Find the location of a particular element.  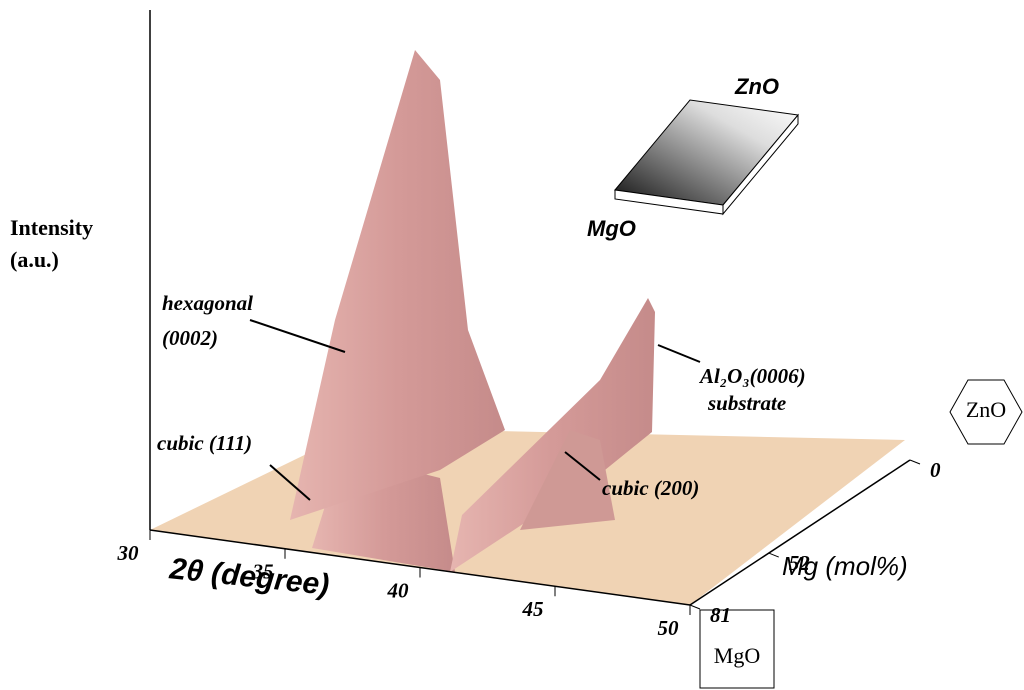

annotation: (0002) is located at coordinates (190, 338).